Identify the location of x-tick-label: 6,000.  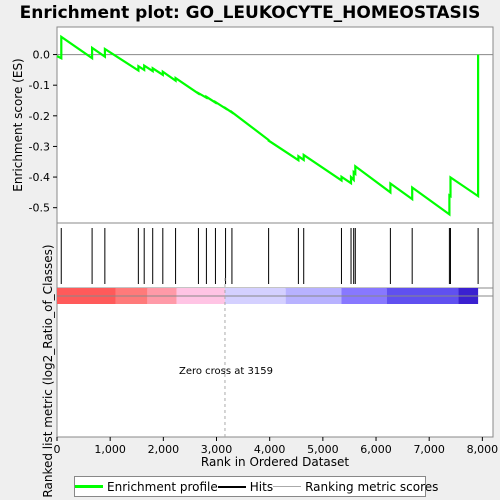
(376, 449).